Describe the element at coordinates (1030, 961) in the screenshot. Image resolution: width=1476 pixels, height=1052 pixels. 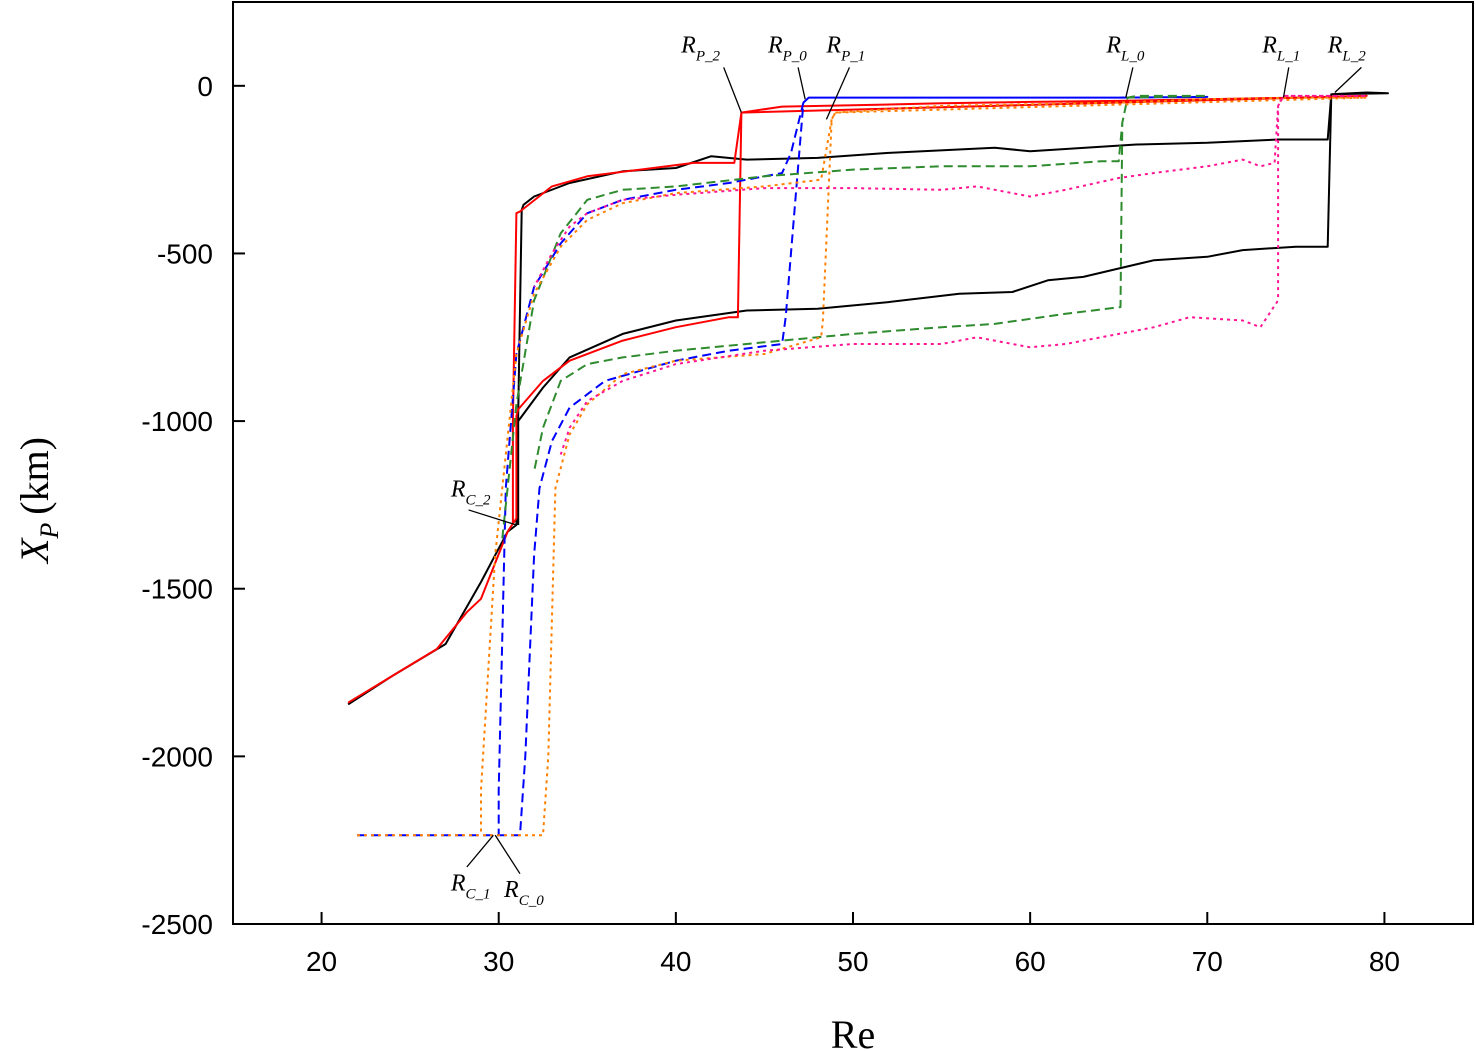
I see `x-tick-label: 60` at that location.